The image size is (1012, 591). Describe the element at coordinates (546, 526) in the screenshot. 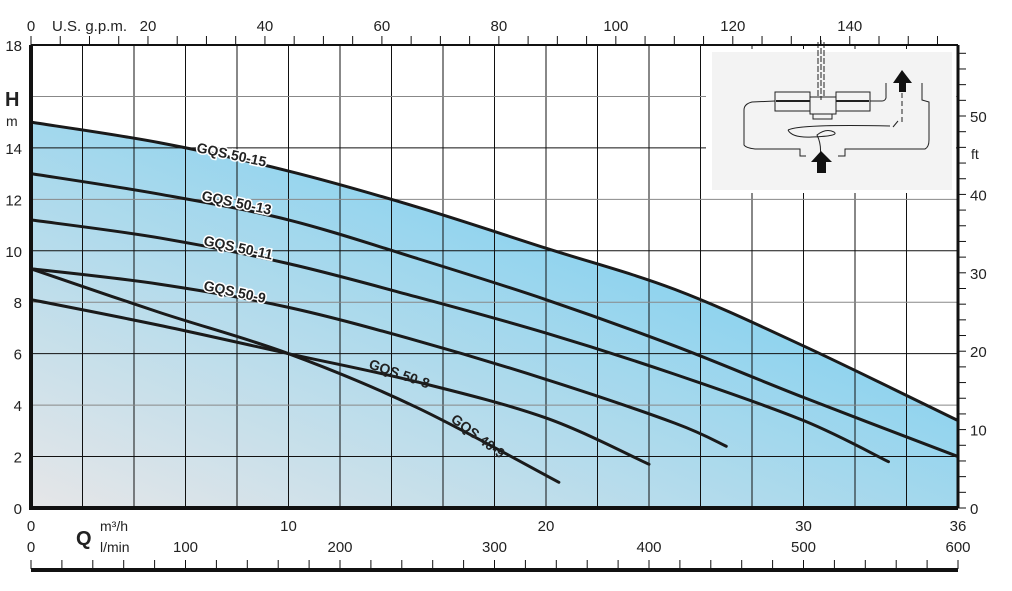

I see `x-tick-label: 20` at that location.